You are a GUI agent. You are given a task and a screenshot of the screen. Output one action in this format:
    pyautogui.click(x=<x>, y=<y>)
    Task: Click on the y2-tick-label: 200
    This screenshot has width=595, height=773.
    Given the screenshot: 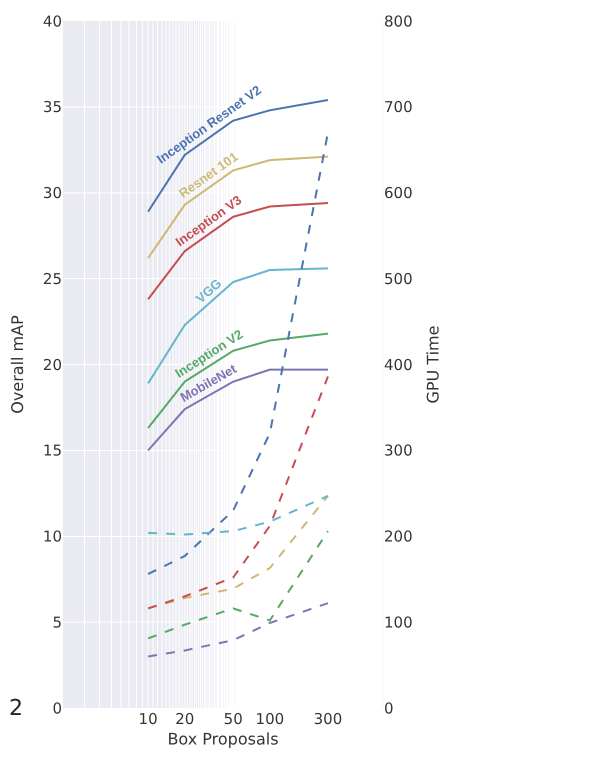 What is the action you would take?
    pyautogui.click(x=398, y=537)
    